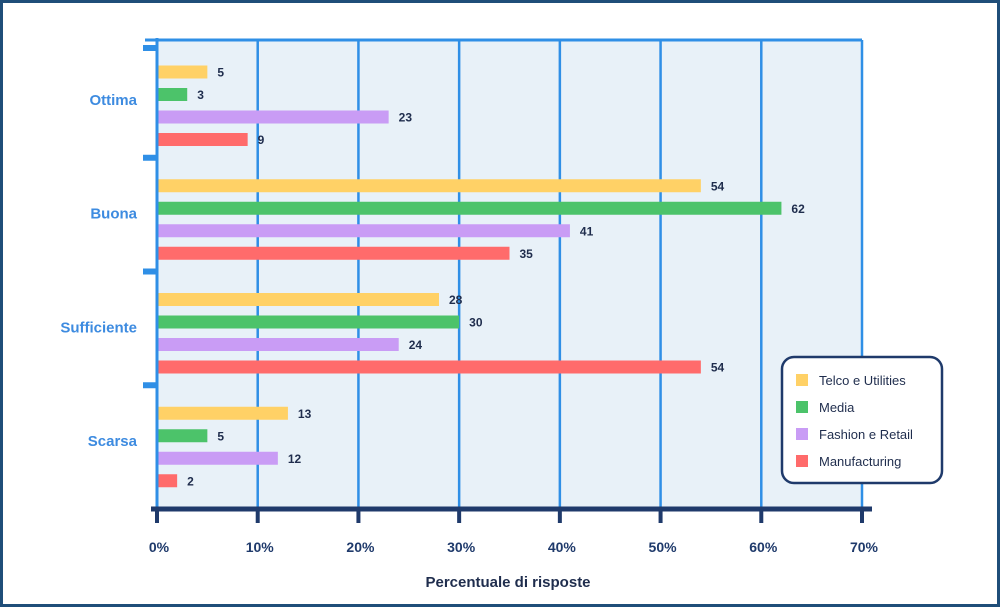 This screenshot has width=1000, height=607. Describe the element at coordinates (360, 547) in the screenshot. I see `x-tick-label-20: 20%` at that location.